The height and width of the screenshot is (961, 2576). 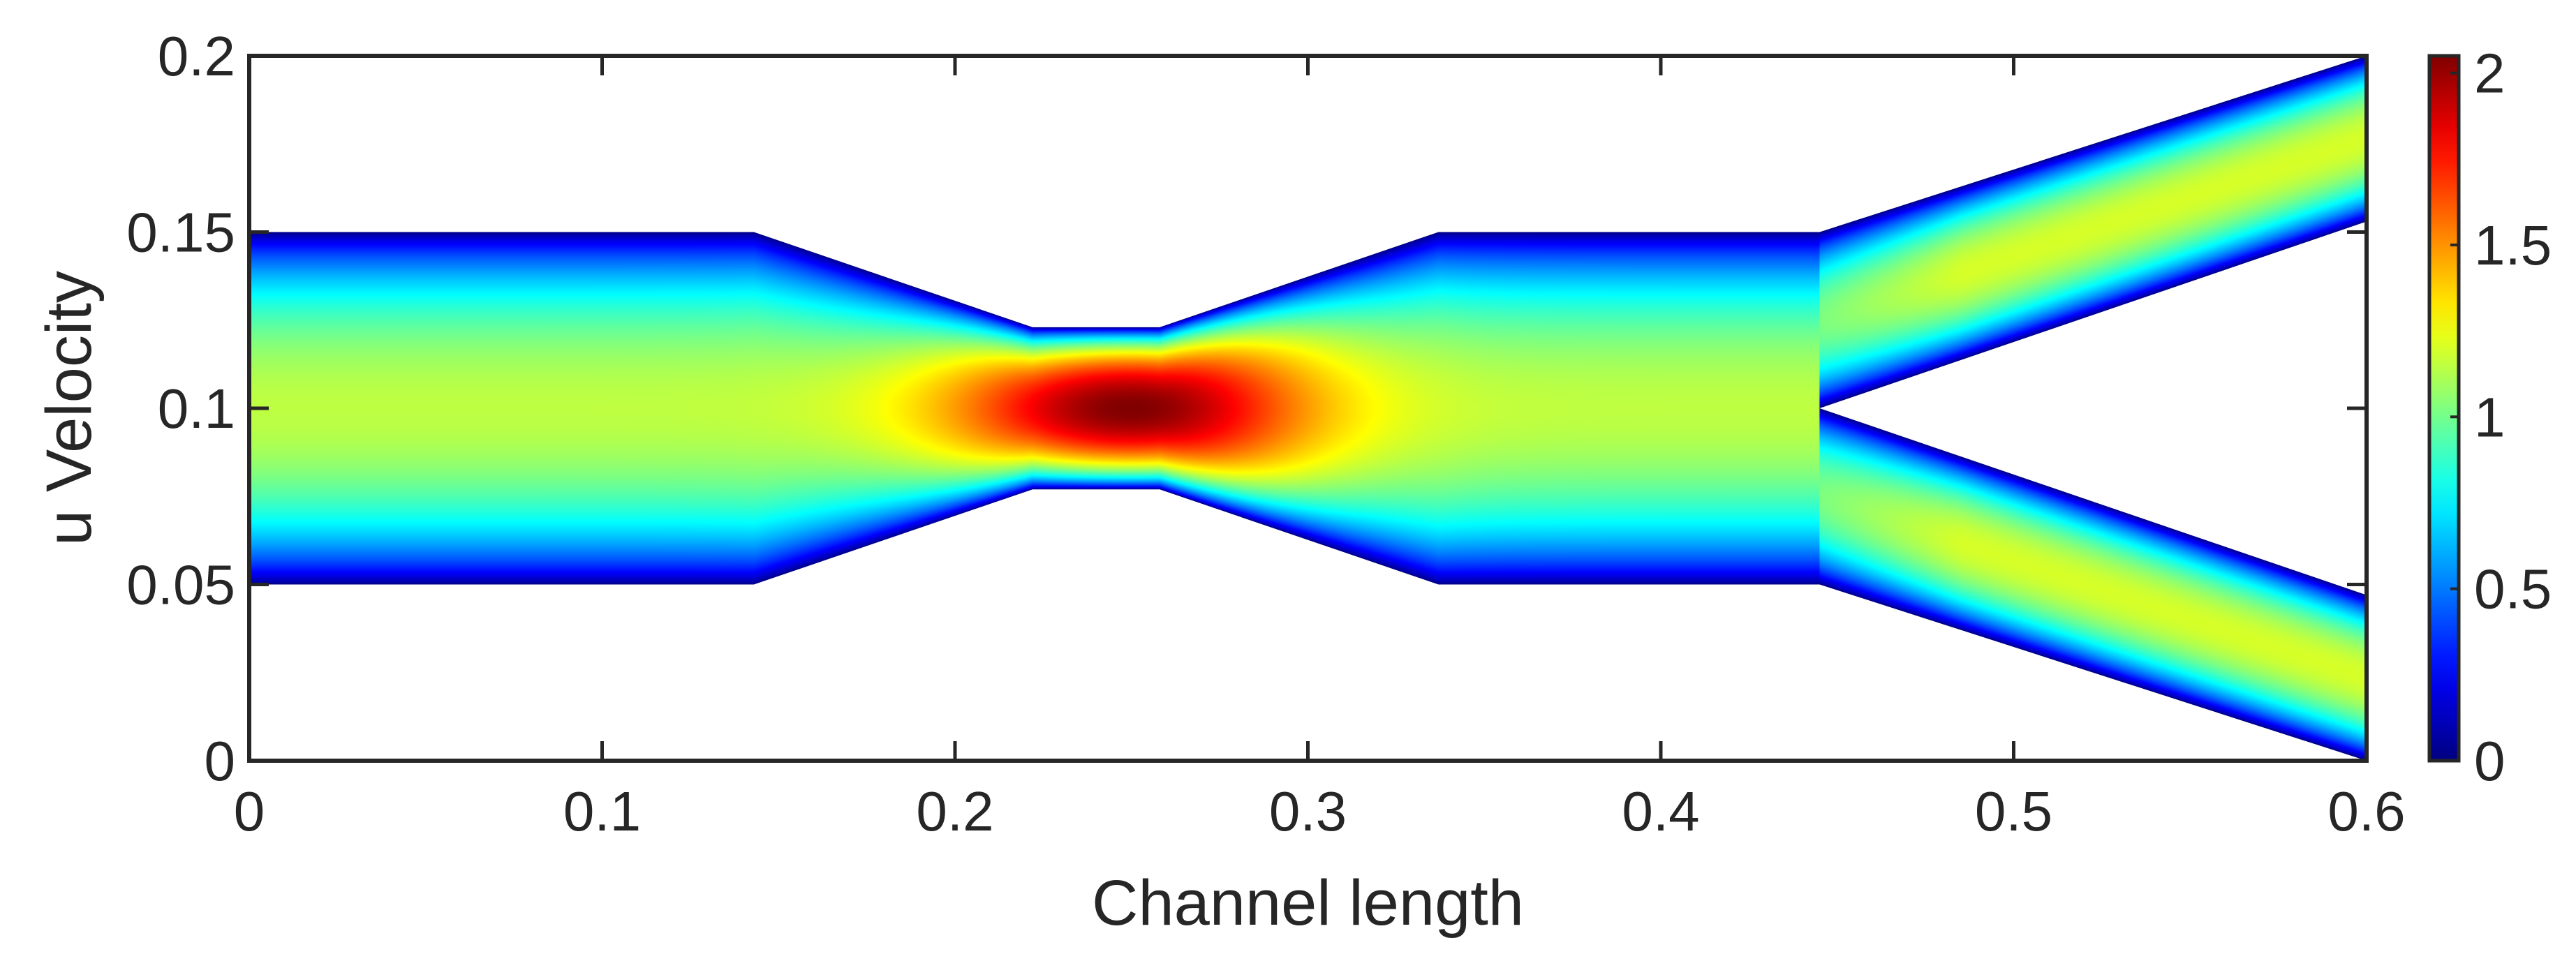 What do you see at coordinates (2513, 245) in the screenshot?
I see `colorbar-tick-label: 1.5` at bounding box center [2513, 245].